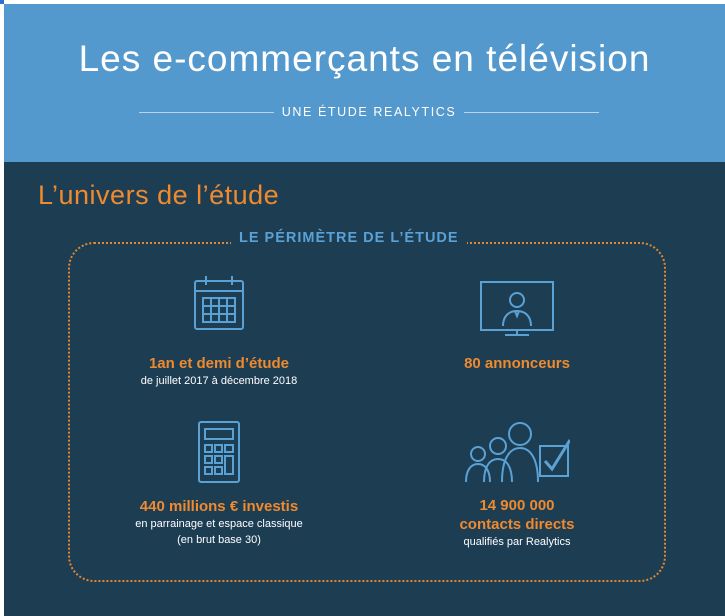 The height and width of the screenshot is (616, 725). I want to click on stat-detail: qualifiés par Realytics, so click(517, 542).